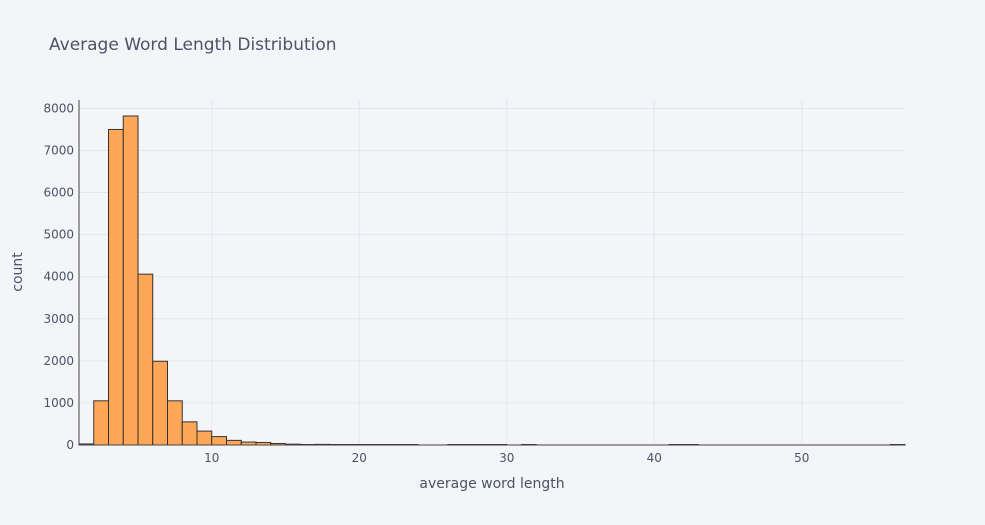  I want to click on x-tick-labels: 10 20 30 40 50, so click(506, 458).